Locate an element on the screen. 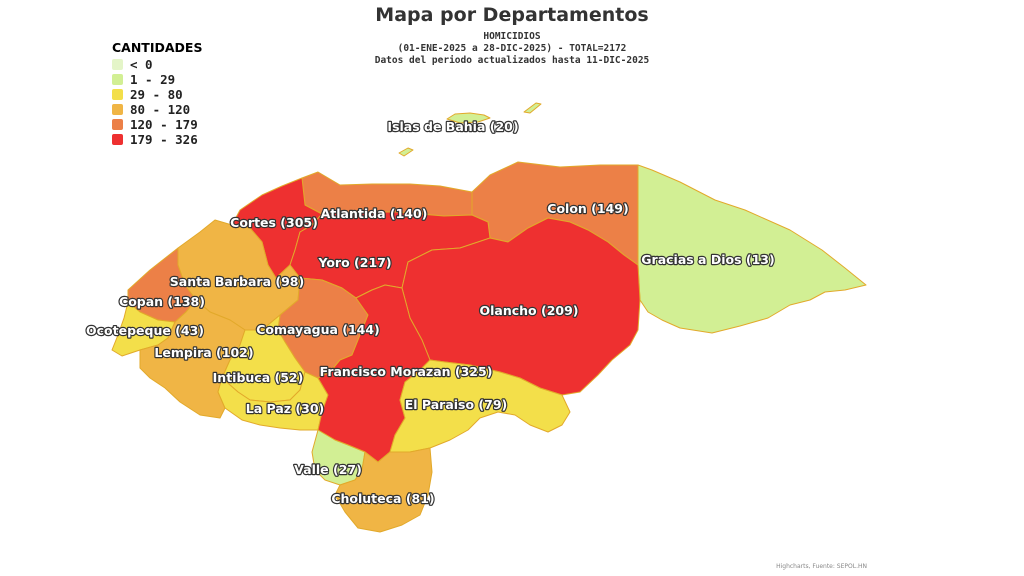 Image resolution: width=1024 pixels, height=576 pixels. region-label-islas: Islas de Bahia (20) is located at coordinates (452, 126).